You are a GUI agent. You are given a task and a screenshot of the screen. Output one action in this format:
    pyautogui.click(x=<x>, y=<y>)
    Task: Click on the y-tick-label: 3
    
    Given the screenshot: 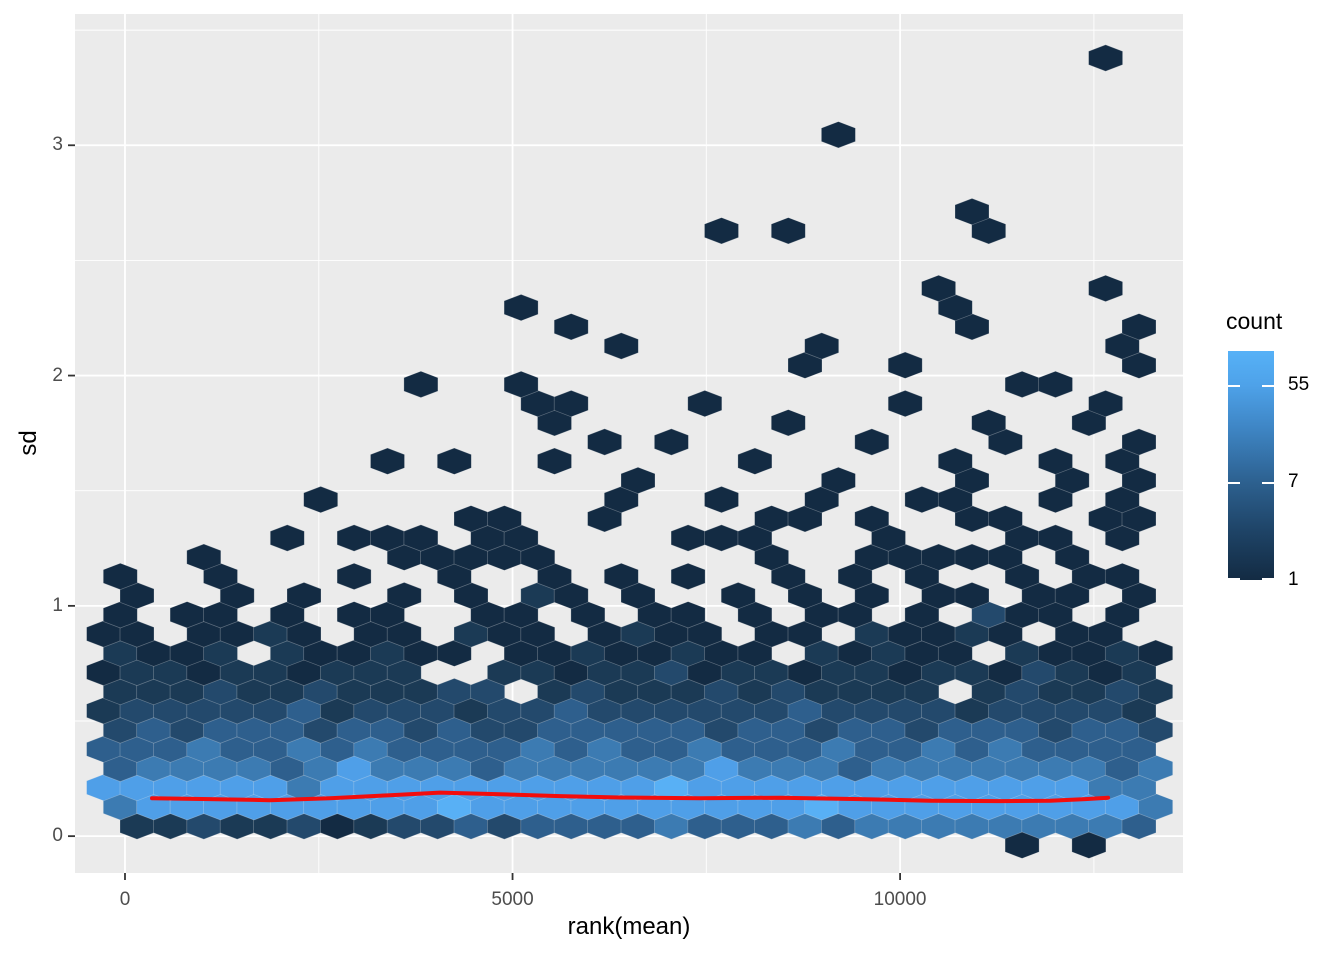 What is the action you would take?
    pyautogui.click(x=57, y=145)
    